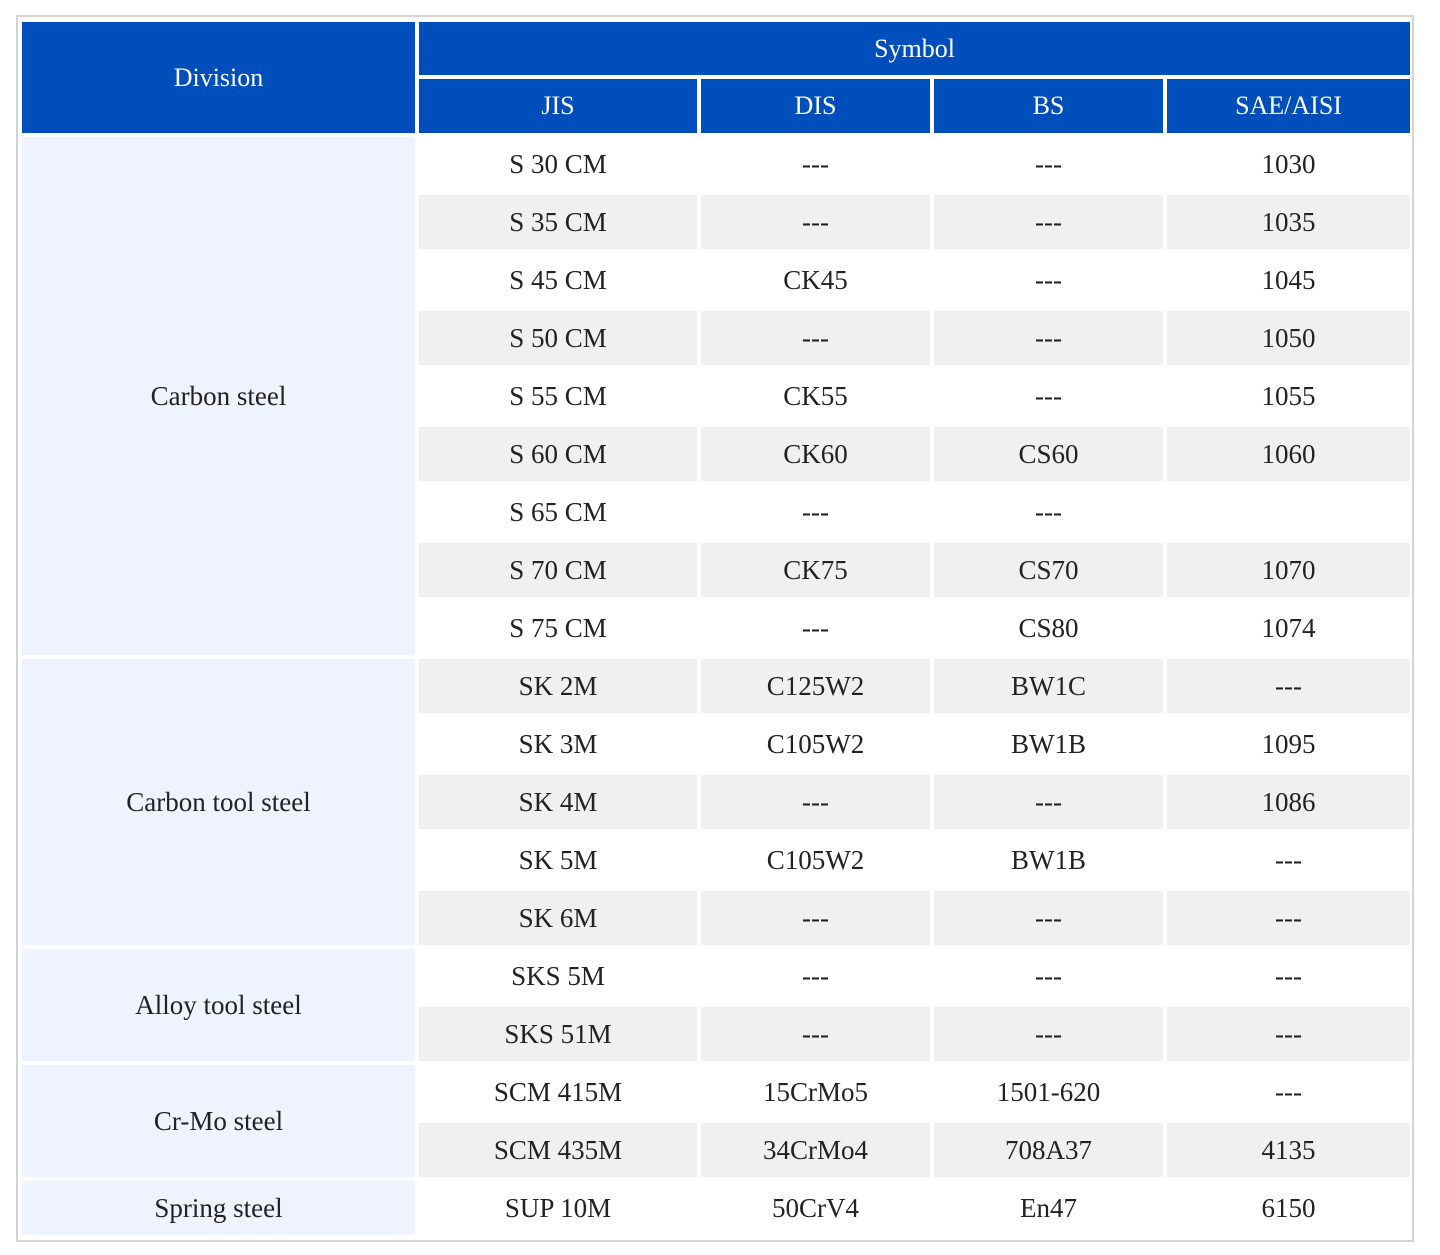  Describe the element at coordinates (1048, 1208) in the screenshot. I see `bs-cell: En47` at that location.